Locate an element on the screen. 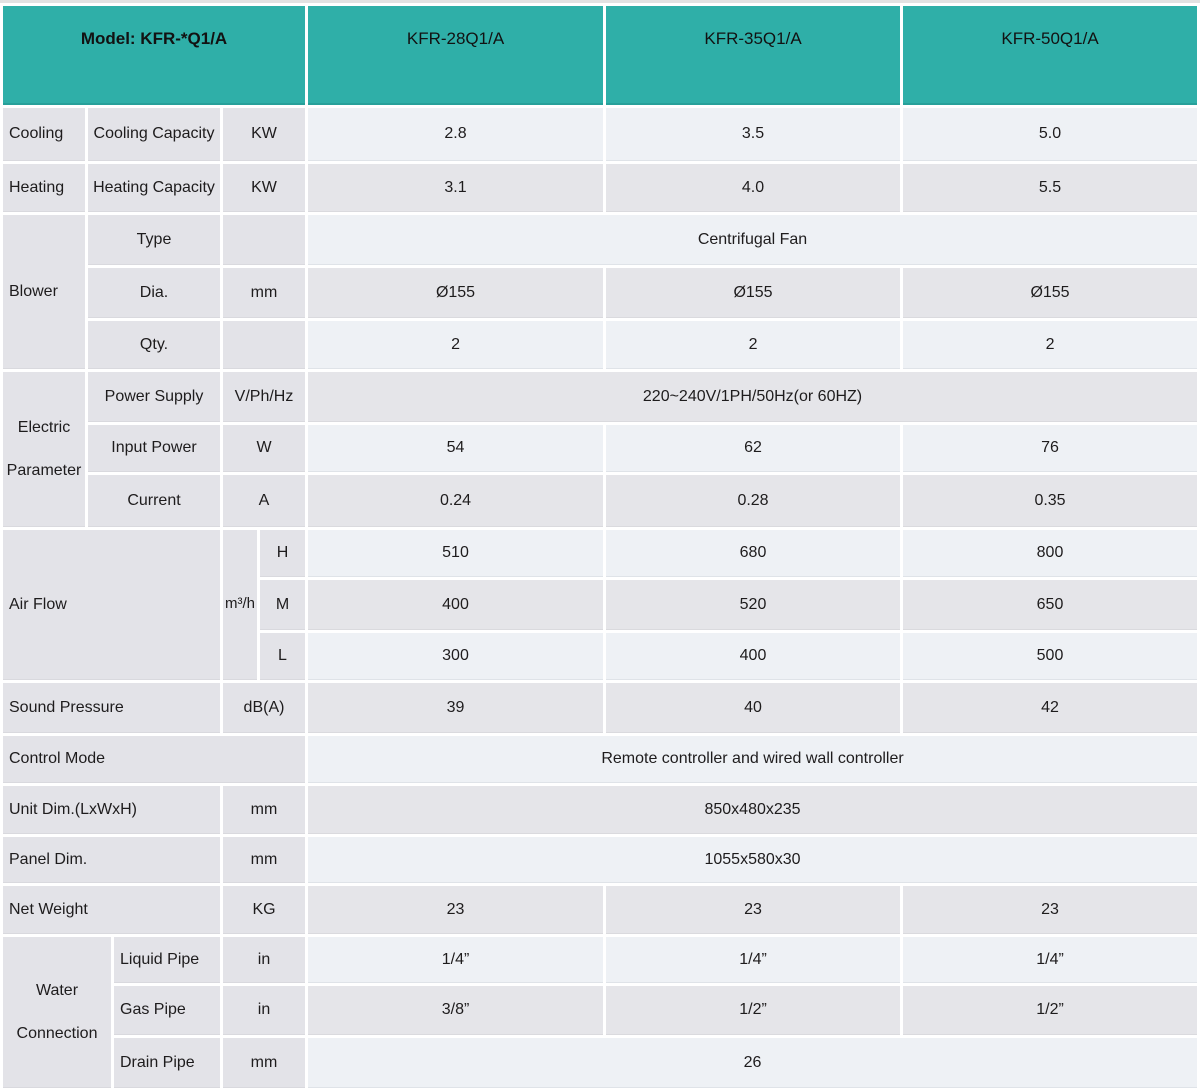 The width and height of the screenshot is (1200, 1091). value-cell: 300 is located at coordinates (456, 656).